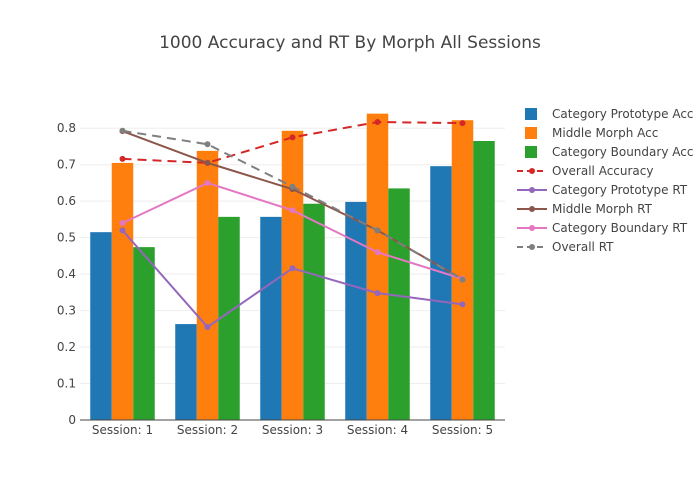 This screenshot has height=504, width=700. Describe the element at coordinates (72, 420) in the screenshot. I see `y-tick-label: 0` at that location.